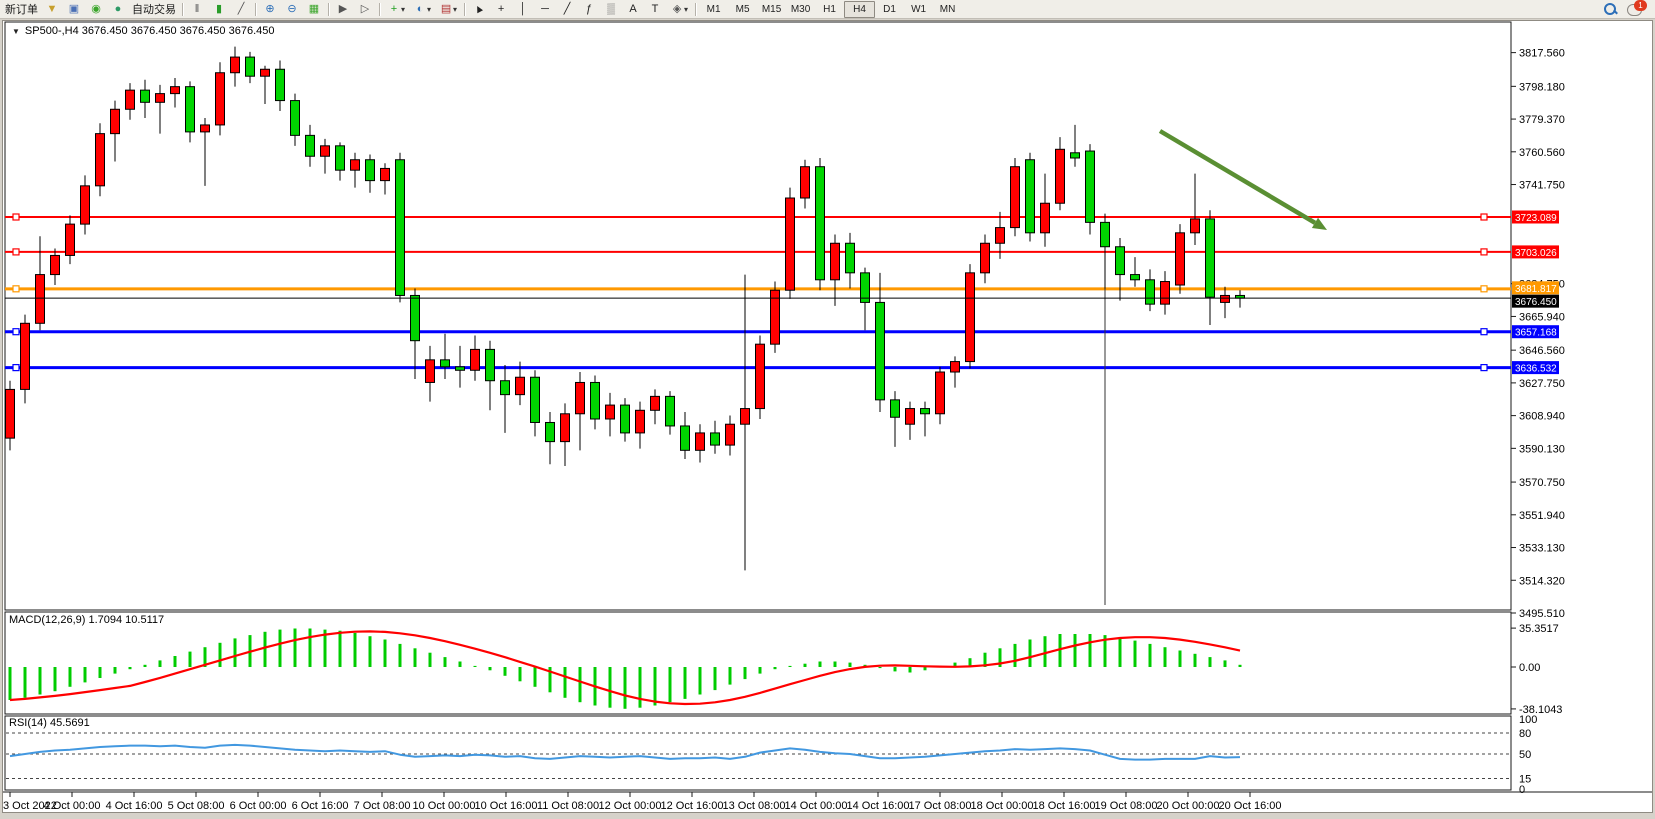  Describe the element at coordinates (1637, 8) in the screenshot. I see `notifications-chat-icon: 1` at that location.